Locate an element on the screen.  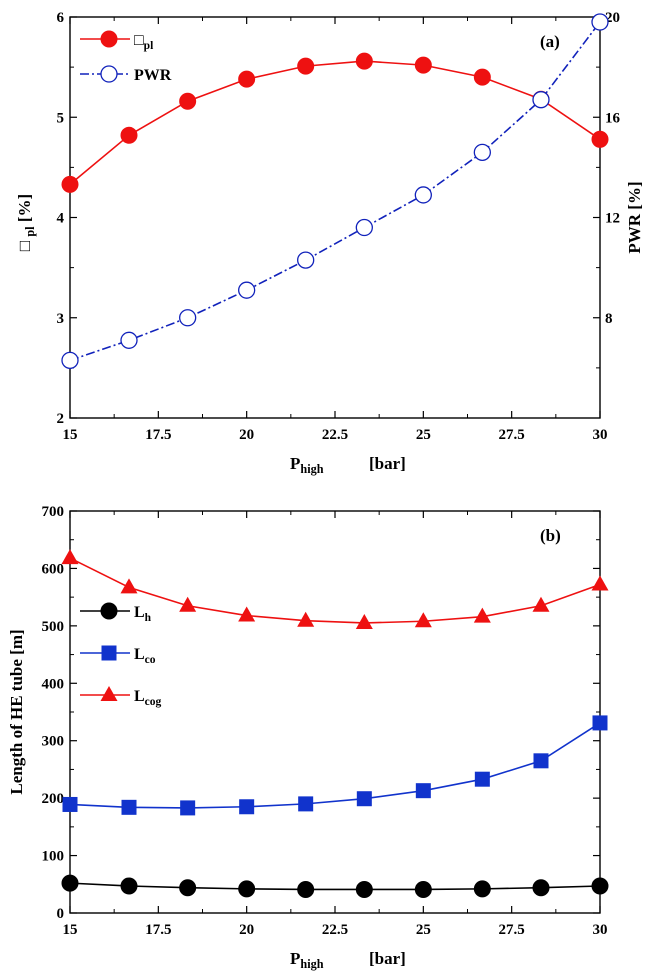
y-tick-label-right: 8 is located at coordinates (609, 319).